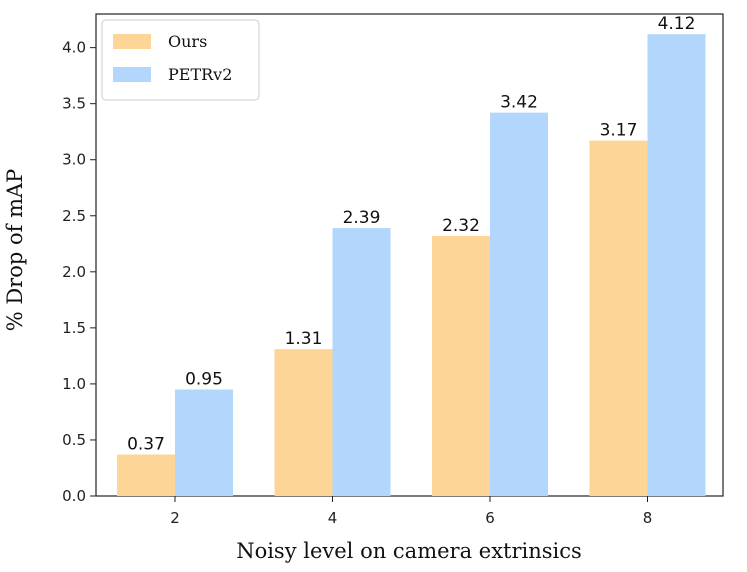 This screenshot has height=572, width=747. Describe the element at coordinates (648, 518) in the screenshot. I see `x-tick-label: 8` at that location.